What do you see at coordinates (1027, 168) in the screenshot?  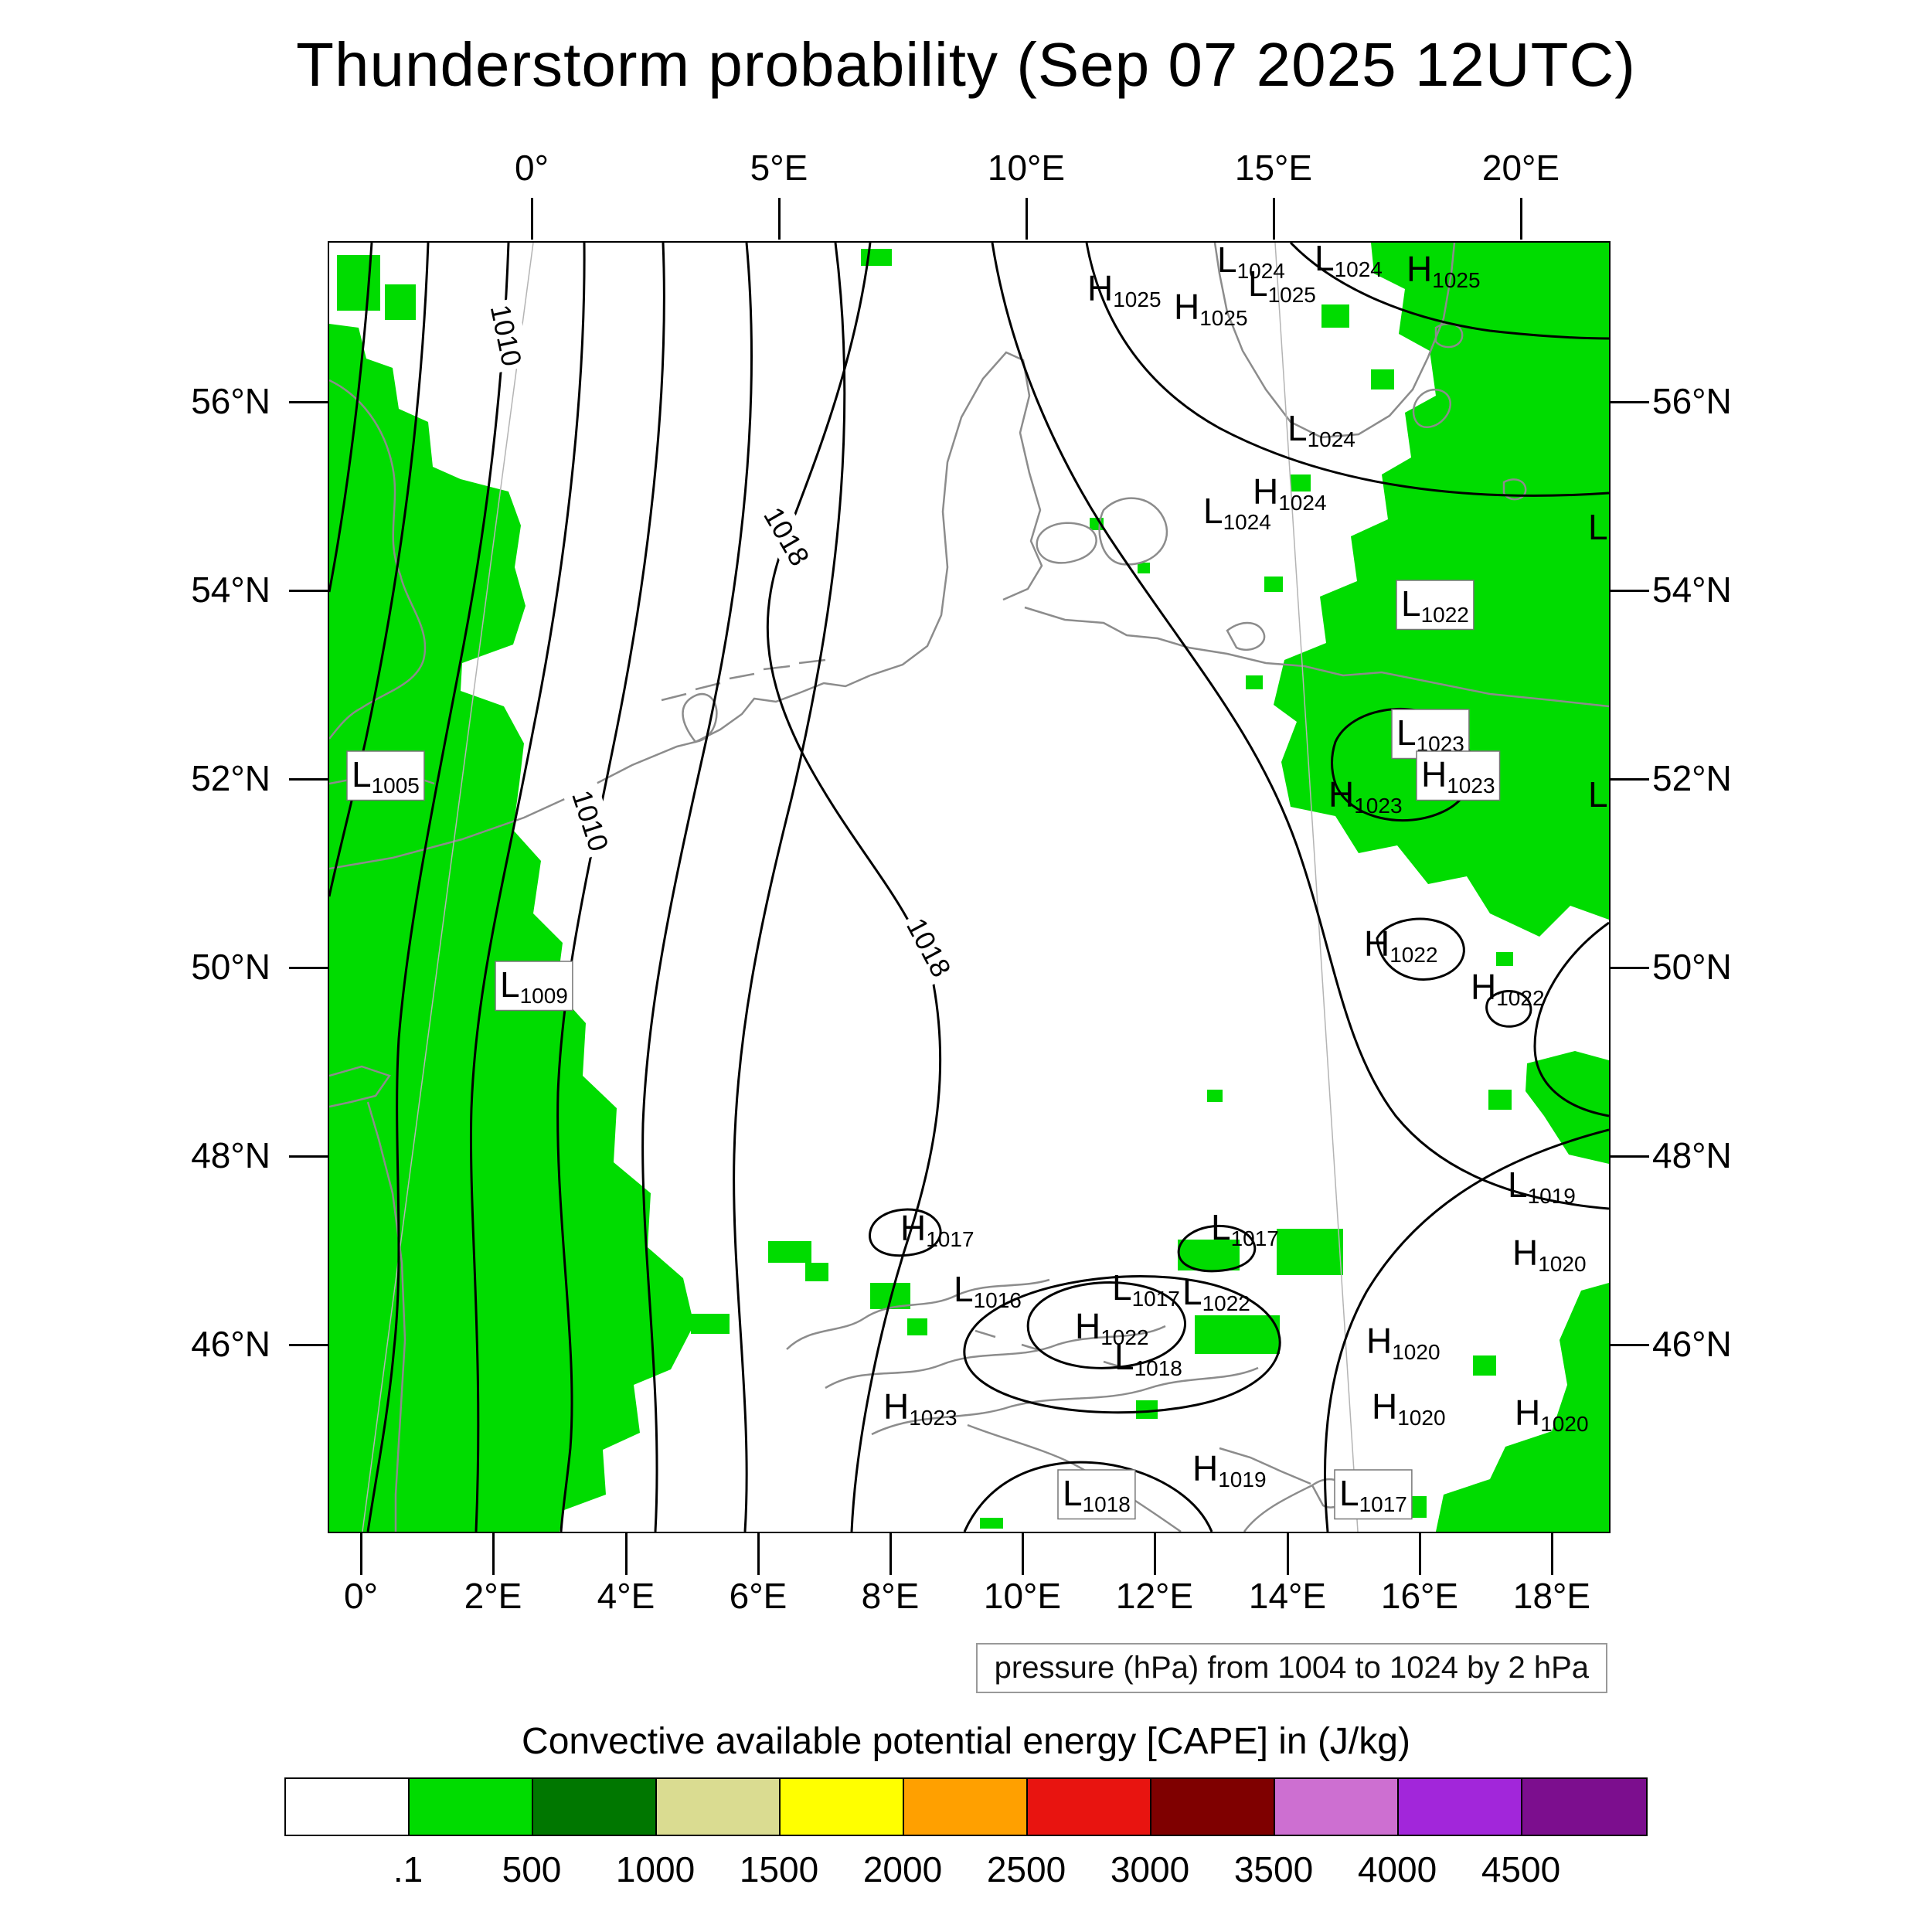 I see `axis-label-top: 10°E` at bounding box center [1027, 168].